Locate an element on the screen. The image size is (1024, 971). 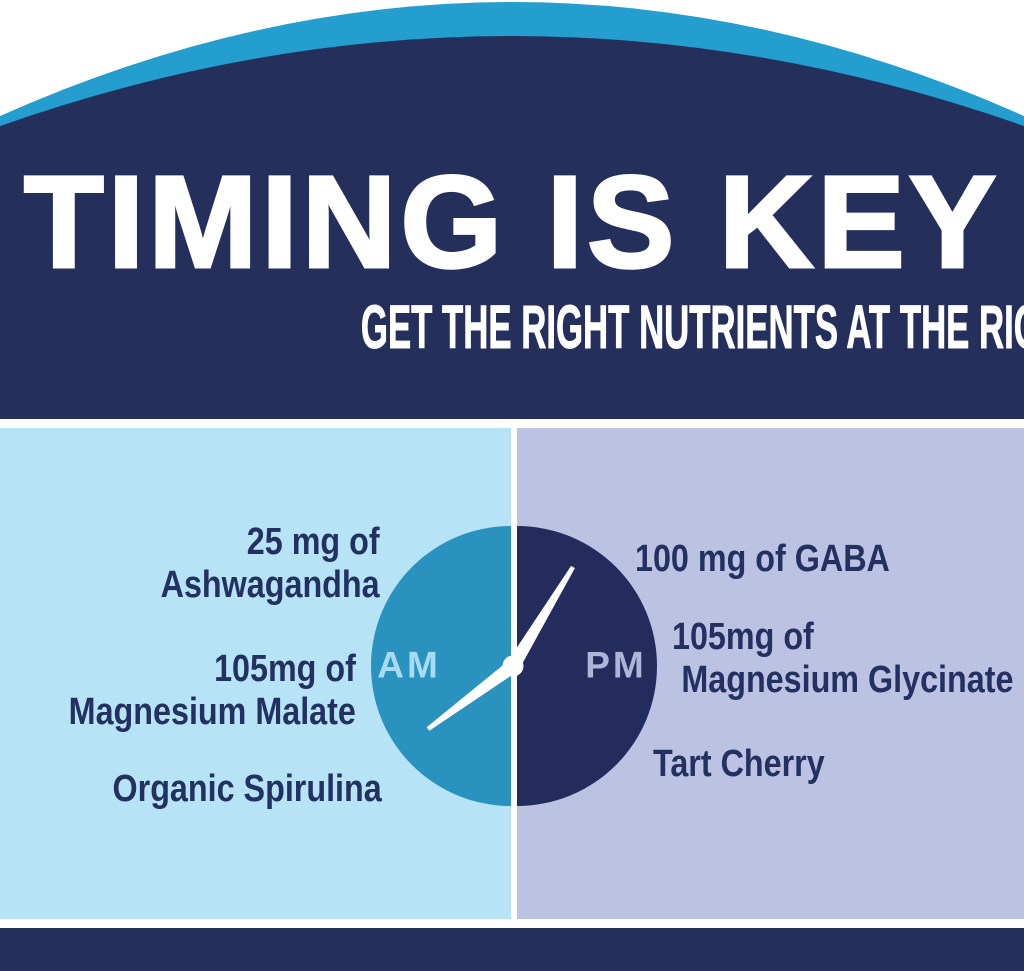
nutrient-name: Magnesium Glycinate is located at coordinates (847, 680).